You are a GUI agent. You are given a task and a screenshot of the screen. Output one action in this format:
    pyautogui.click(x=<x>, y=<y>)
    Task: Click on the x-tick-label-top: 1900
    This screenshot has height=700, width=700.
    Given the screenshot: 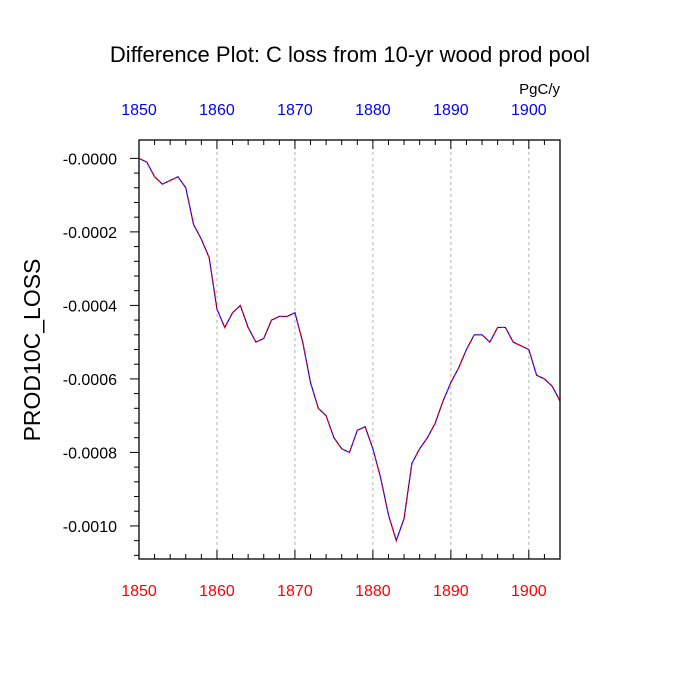 What is the action you would take?
    pyautogui.click(x=529, y=110)
    